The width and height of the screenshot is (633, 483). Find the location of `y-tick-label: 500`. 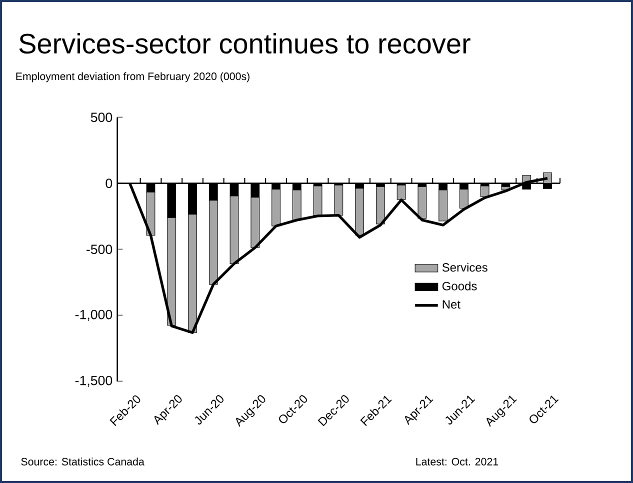

y-tick-label: 500 is located at coordinates (101, 117).